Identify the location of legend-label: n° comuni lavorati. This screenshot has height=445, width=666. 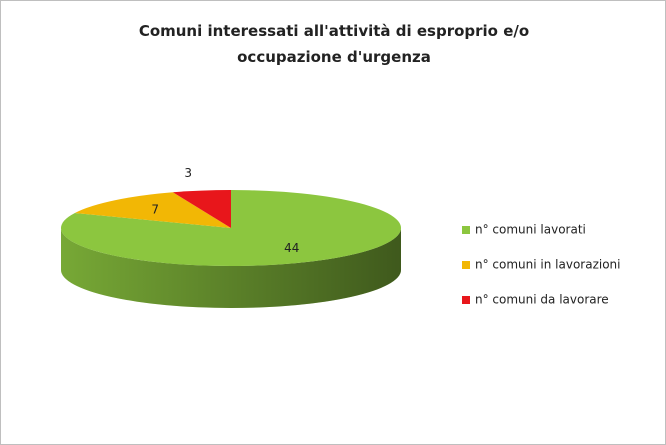
(530, 230).